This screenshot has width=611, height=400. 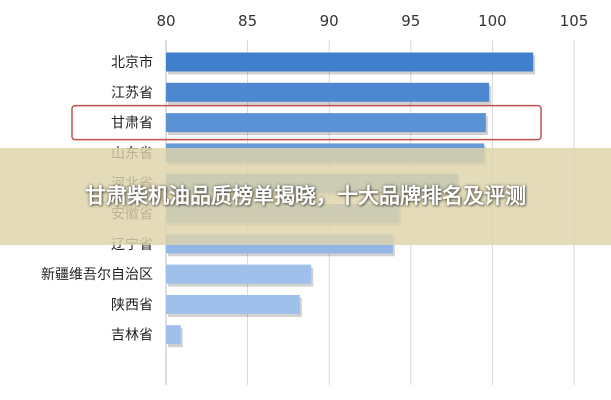 What do you see at coordinates (410, 21) in the screenshot?
I see `x-tick-label: 95` at bounding box center [410, 21].